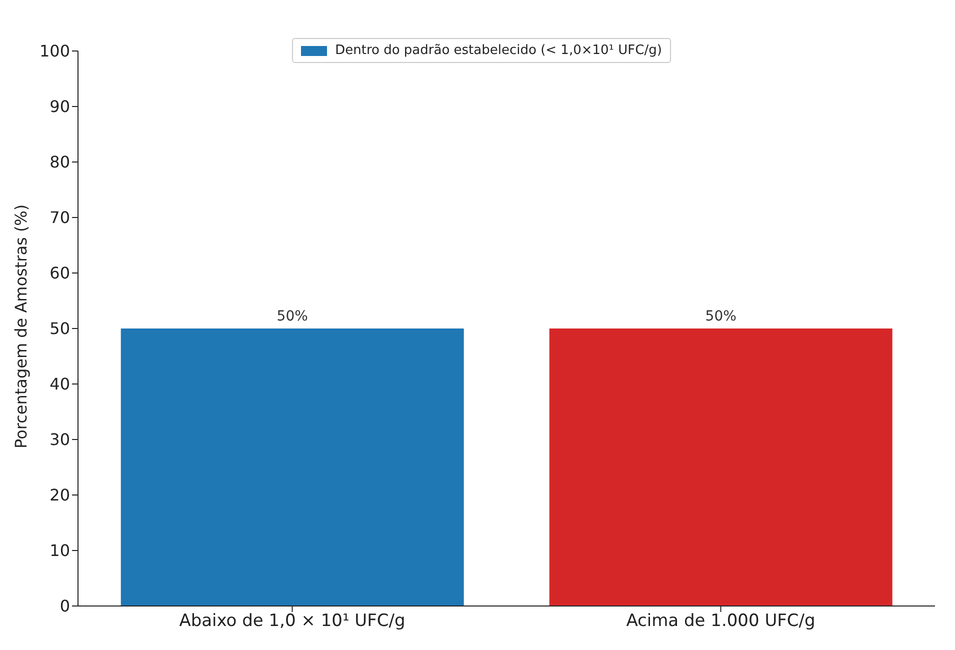  I want to click on y-tick-label: 10, so click(60, 550).